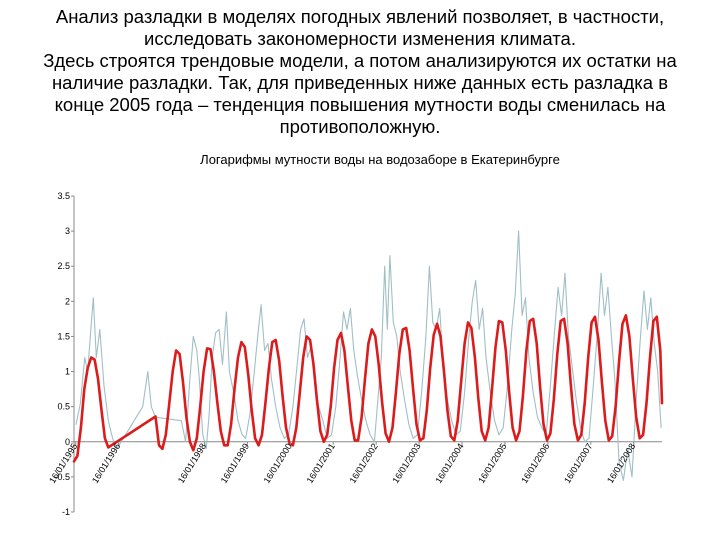 The width and height of the screenshot is (720, 540). Describe the element at coordinates (235, 464) in the screenshot. I see `x-tick-label: 16/01/1999` at that location.